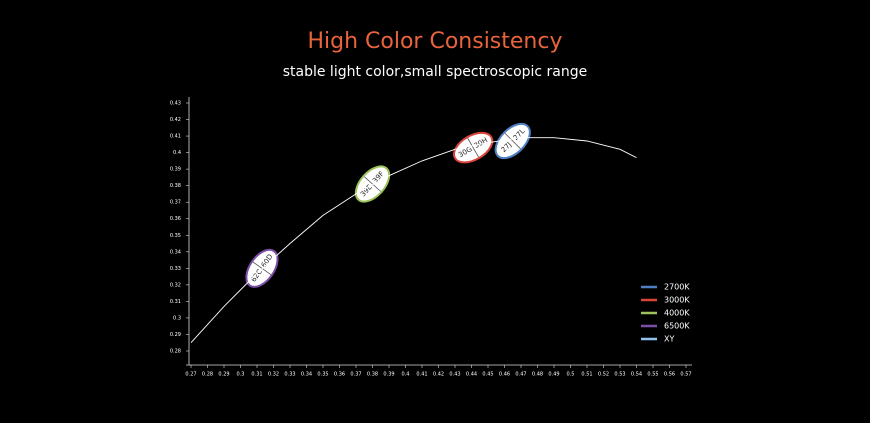  What do you see at coordinates (223, 375) in the screenshot?
I see `x-tick-label: 0.29` at bounding box center [223, 375].